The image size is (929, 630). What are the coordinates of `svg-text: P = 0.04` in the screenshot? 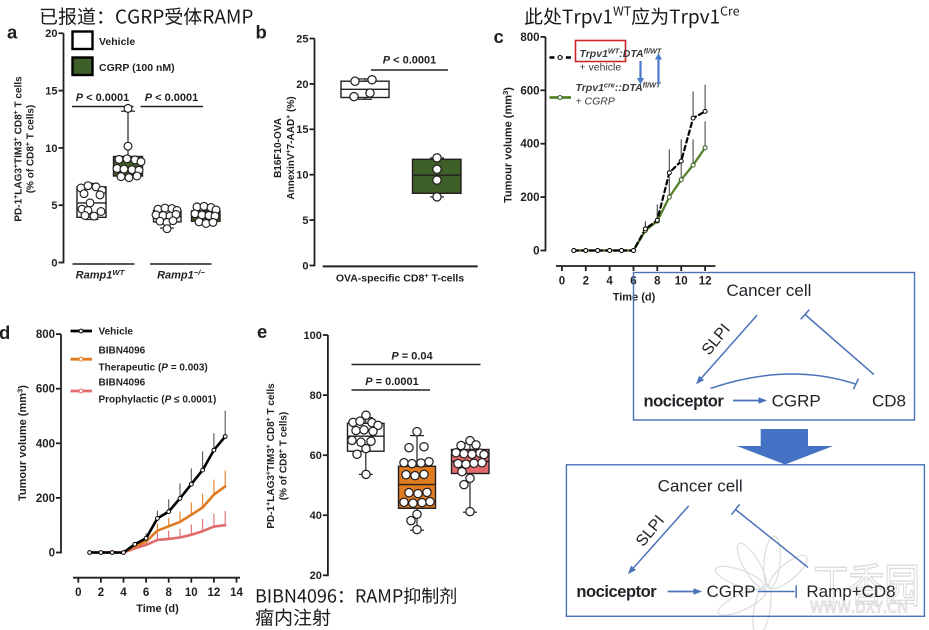 It's located at (412, 357).